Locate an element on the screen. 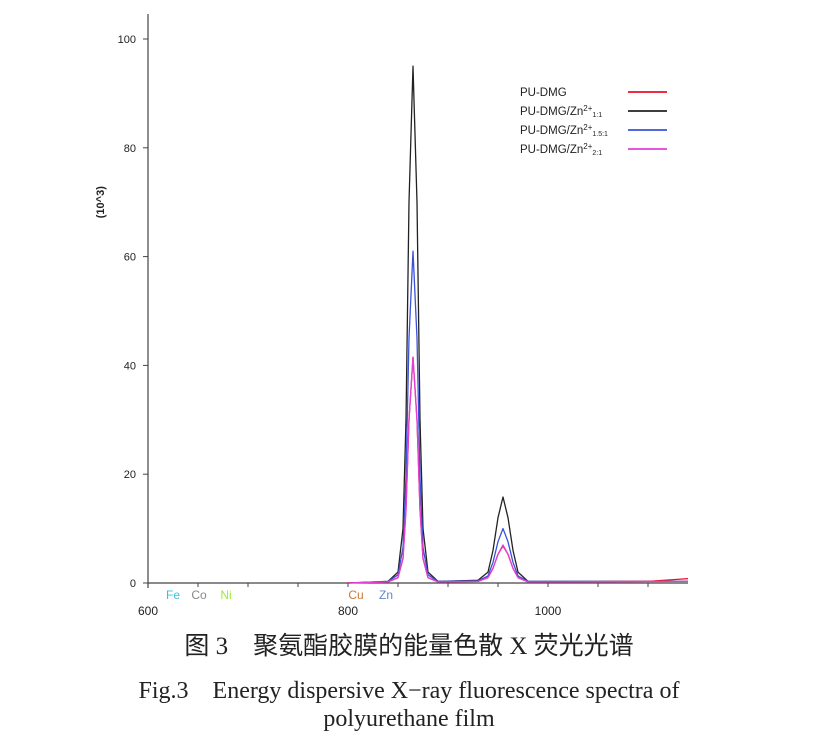 The height and width of the screenshot is (748, 818). x-tick-label: 600 is located at coordinates (148, 611).